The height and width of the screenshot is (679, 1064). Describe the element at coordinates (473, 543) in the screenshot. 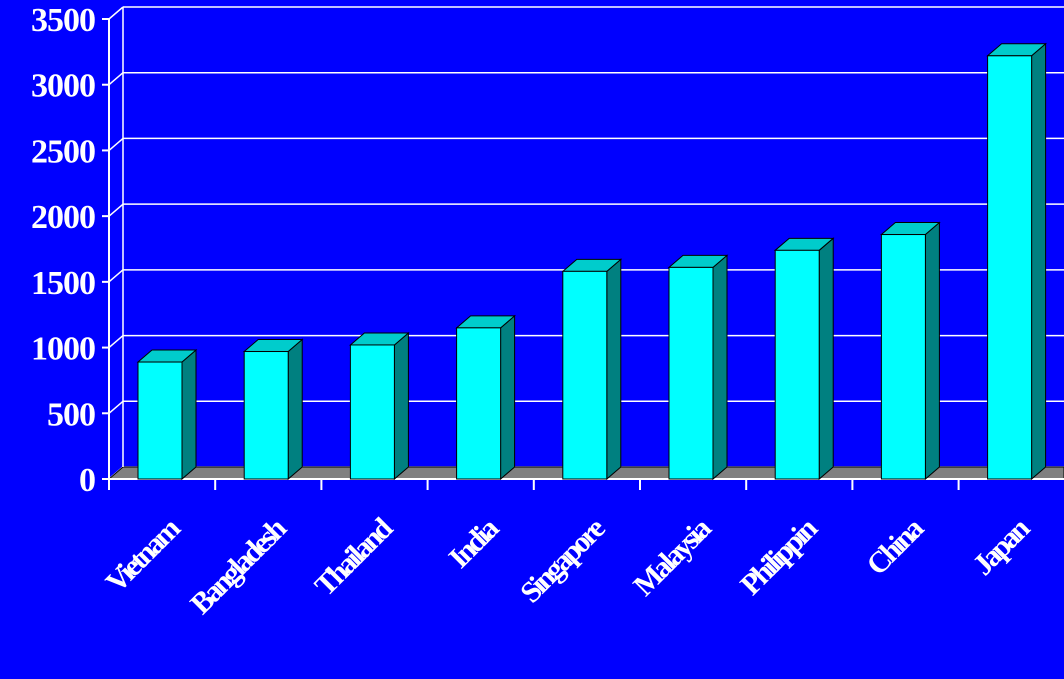

I see `x-tick-label-india: India` at that location.